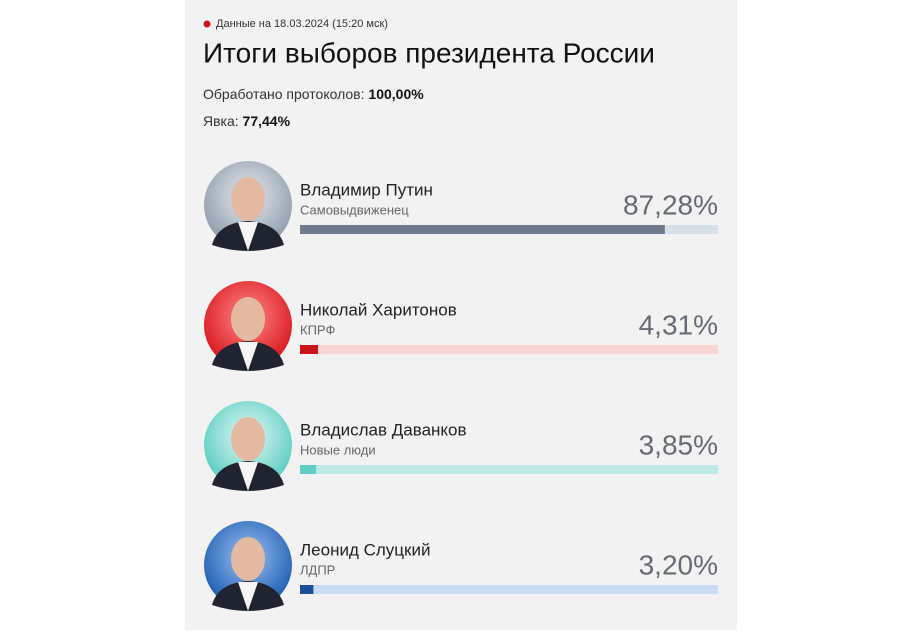 The image size is (923, 635). What do you see at coordinates (354, 209) in the screenshot?
I see `candidate-party: Самовыдвиженец` at bounding box center [354, 209].